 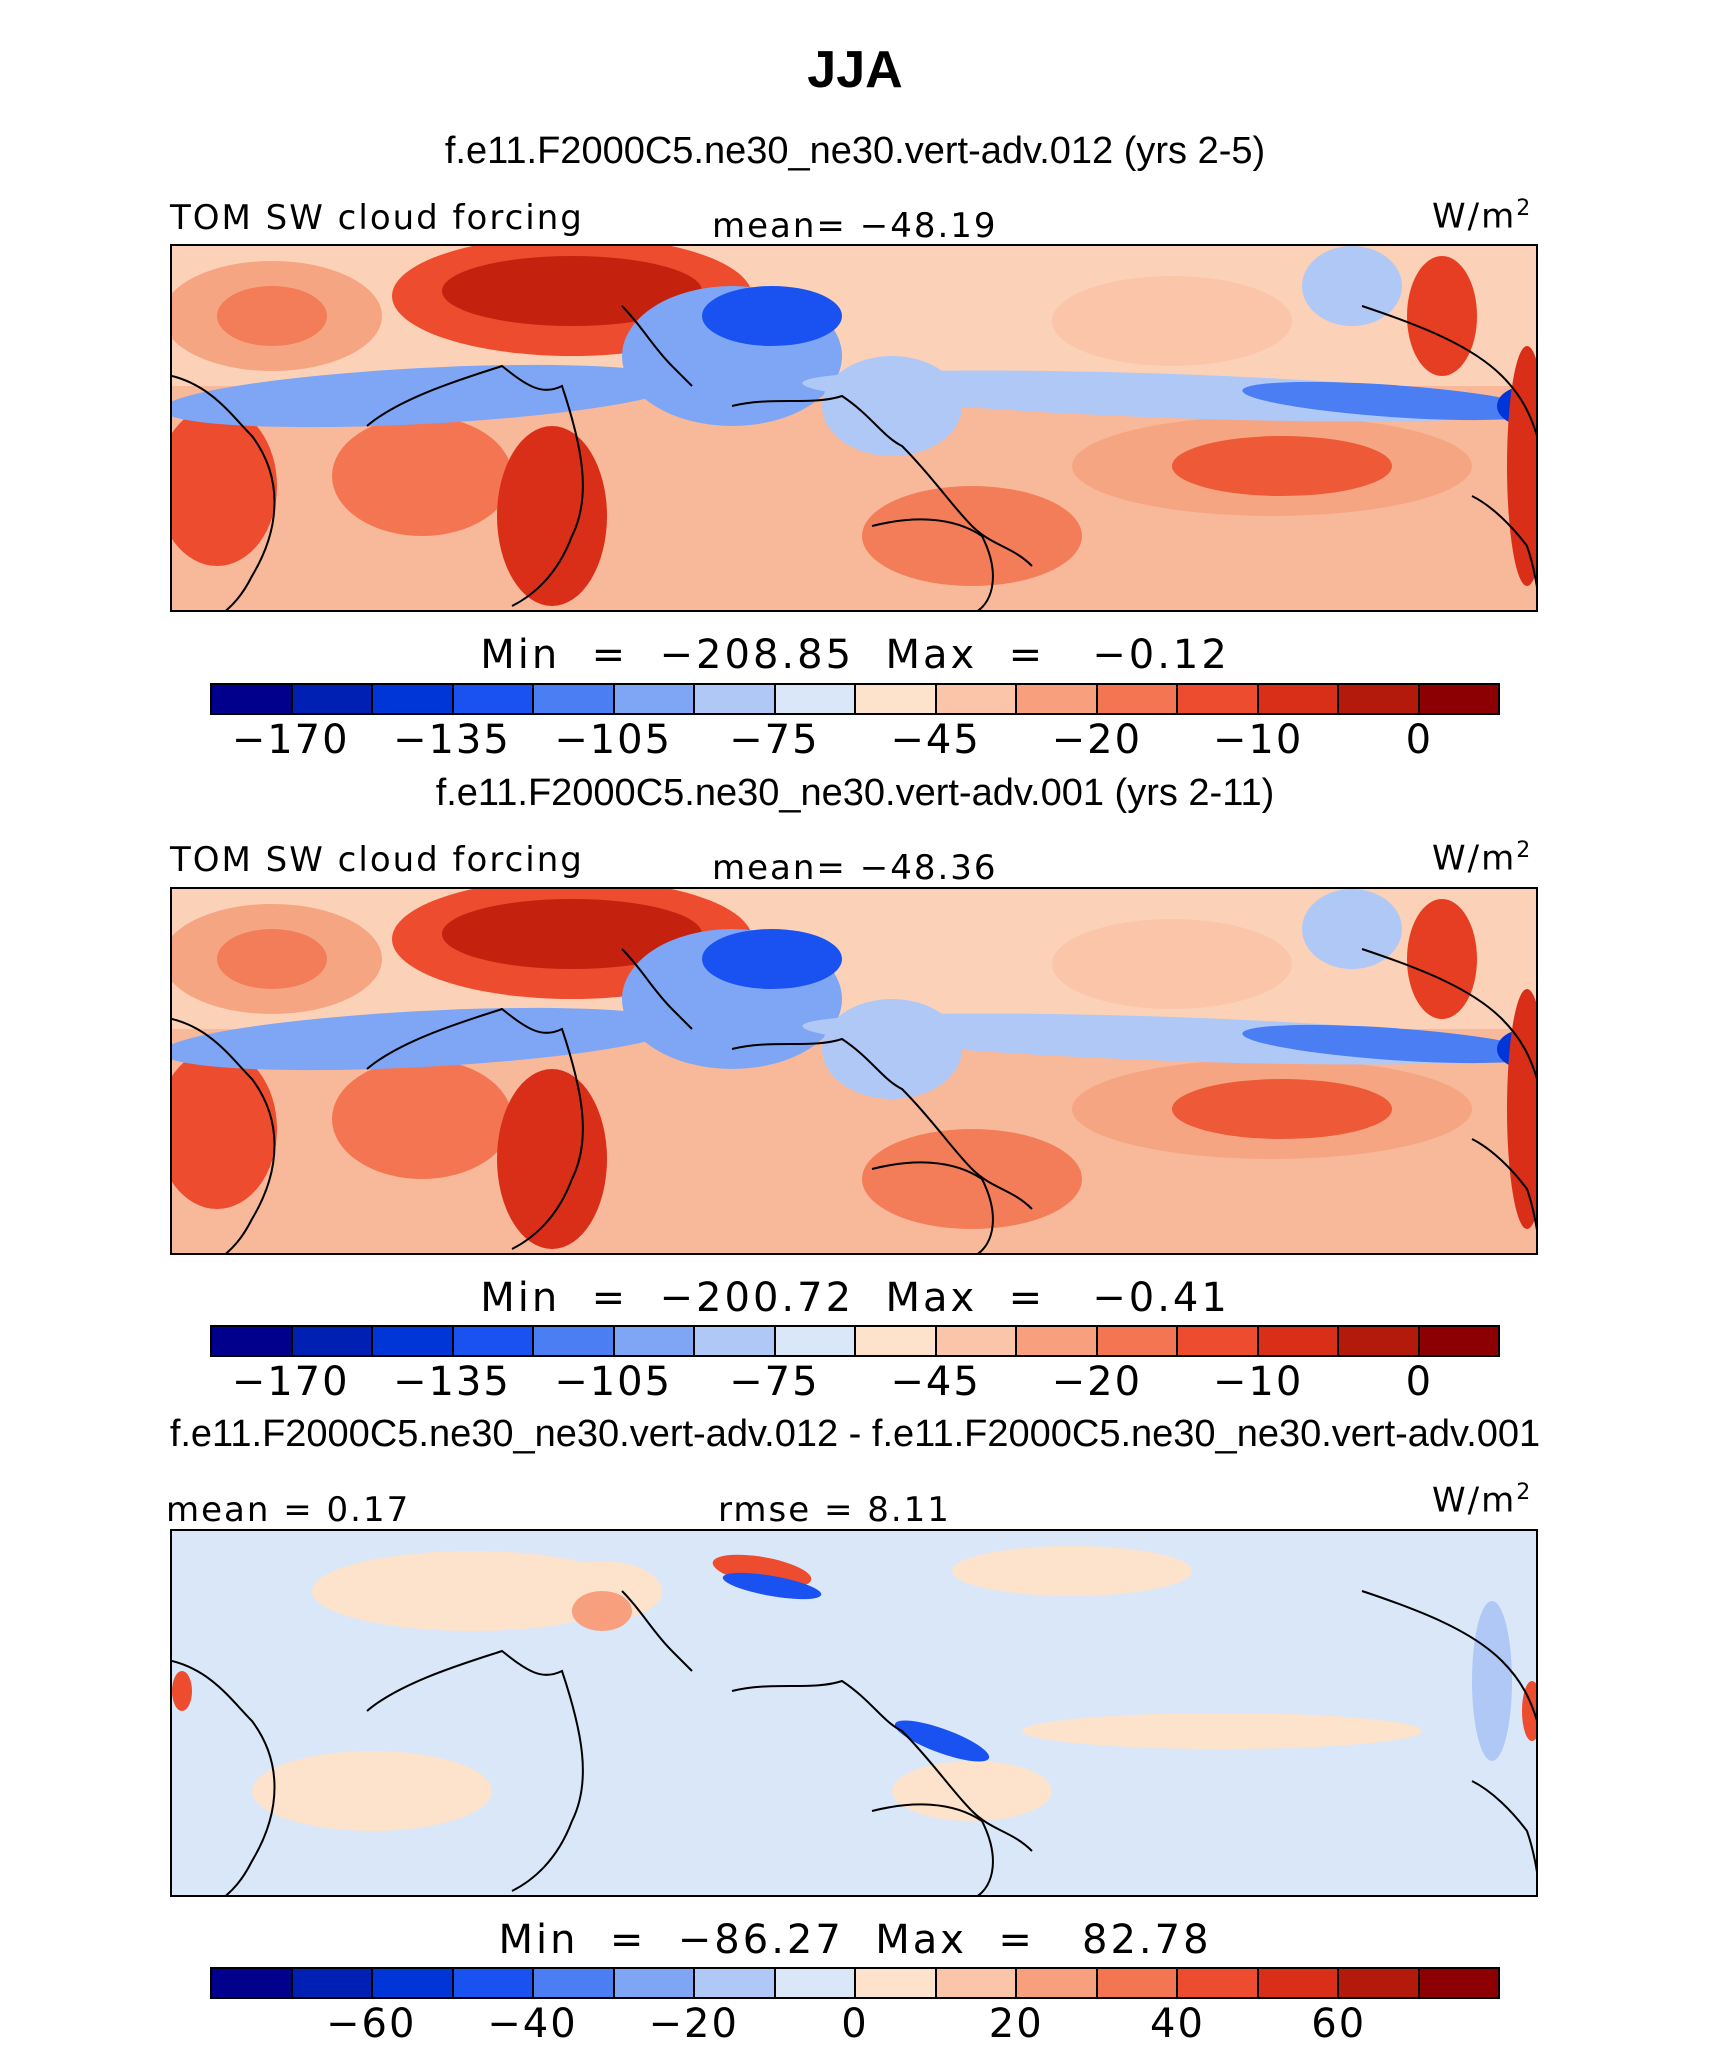 What do you see at coordinates (1016, 2024) in the screenshot?
I see `colorbar-tick-label: 20` at bounding box center [1016, 2024].